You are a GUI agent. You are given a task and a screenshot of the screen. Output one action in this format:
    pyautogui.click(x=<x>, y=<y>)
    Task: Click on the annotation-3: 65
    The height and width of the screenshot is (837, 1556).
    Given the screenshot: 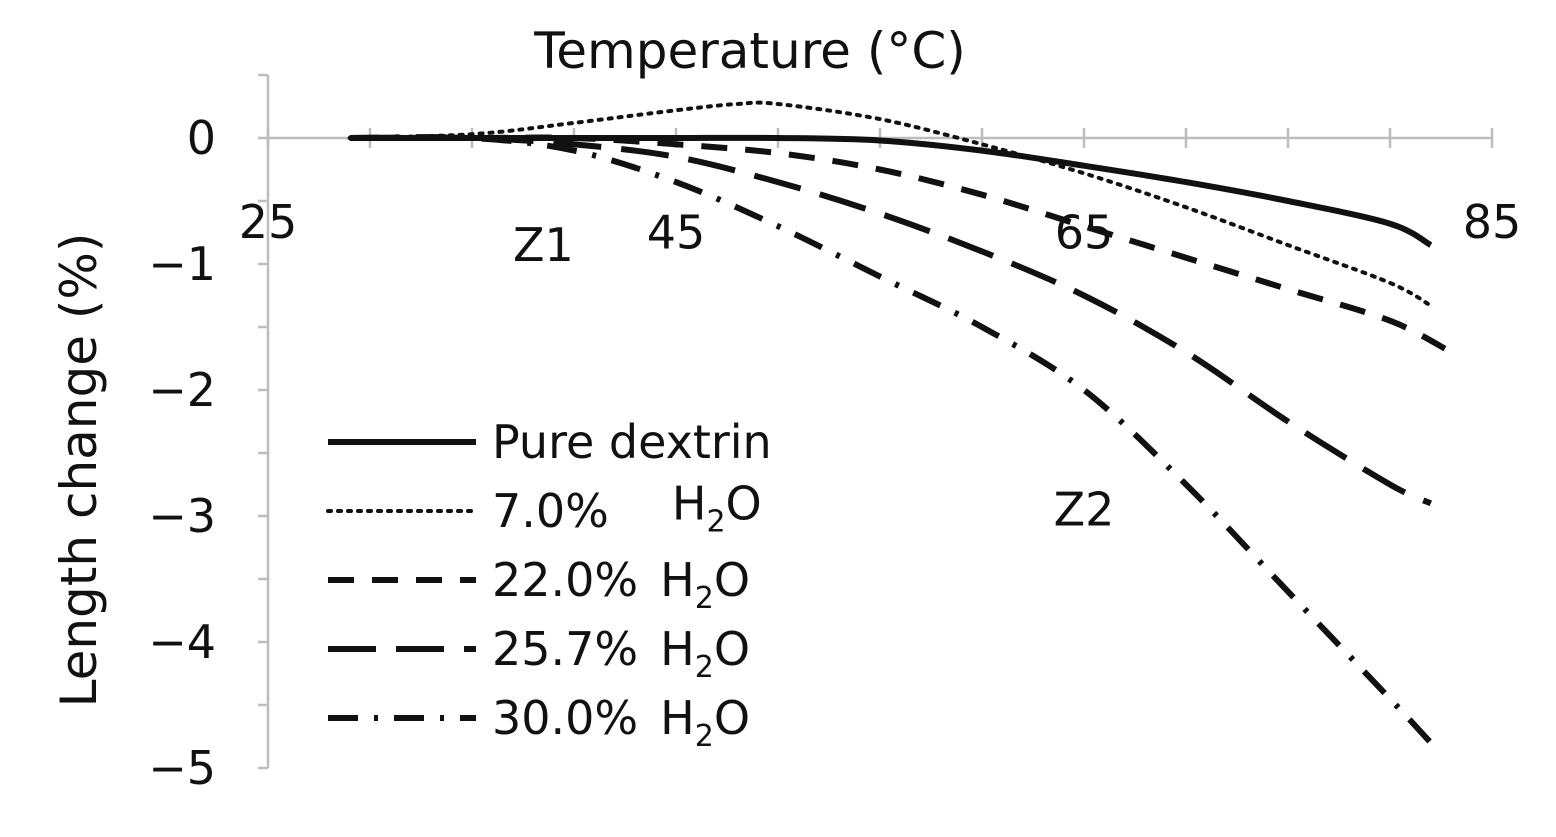 What is the action you would take?
    pyautogui.click(x=1084, y=233)
    